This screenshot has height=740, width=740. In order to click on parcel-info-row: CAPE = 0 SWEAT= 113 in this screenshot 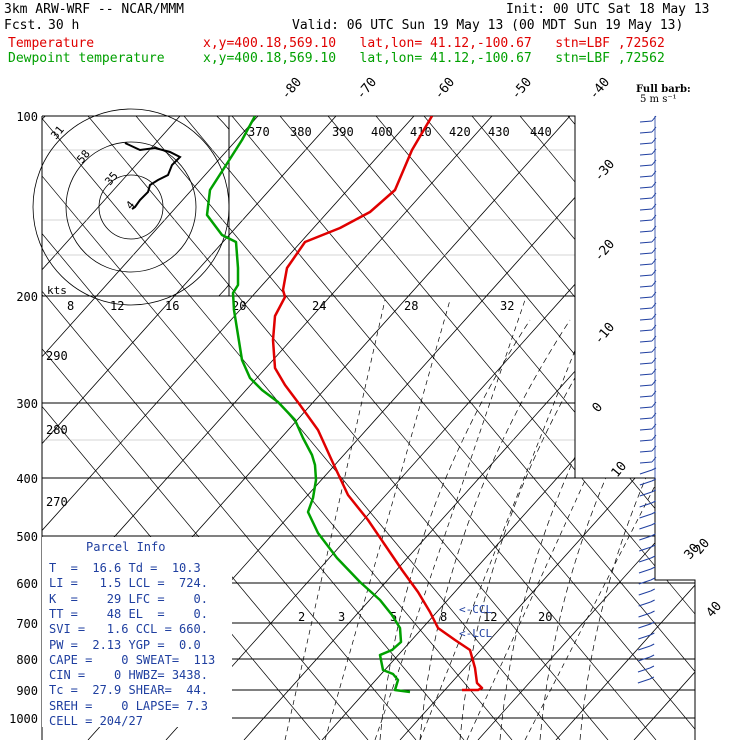, I will do `click(132, 659)`.